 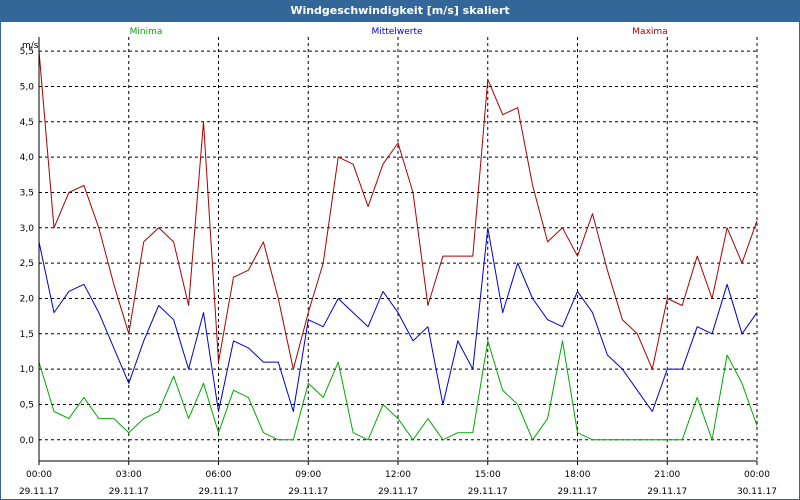 I want to click on x-tick-label-time: 06:00, so click(x=219, y=475).